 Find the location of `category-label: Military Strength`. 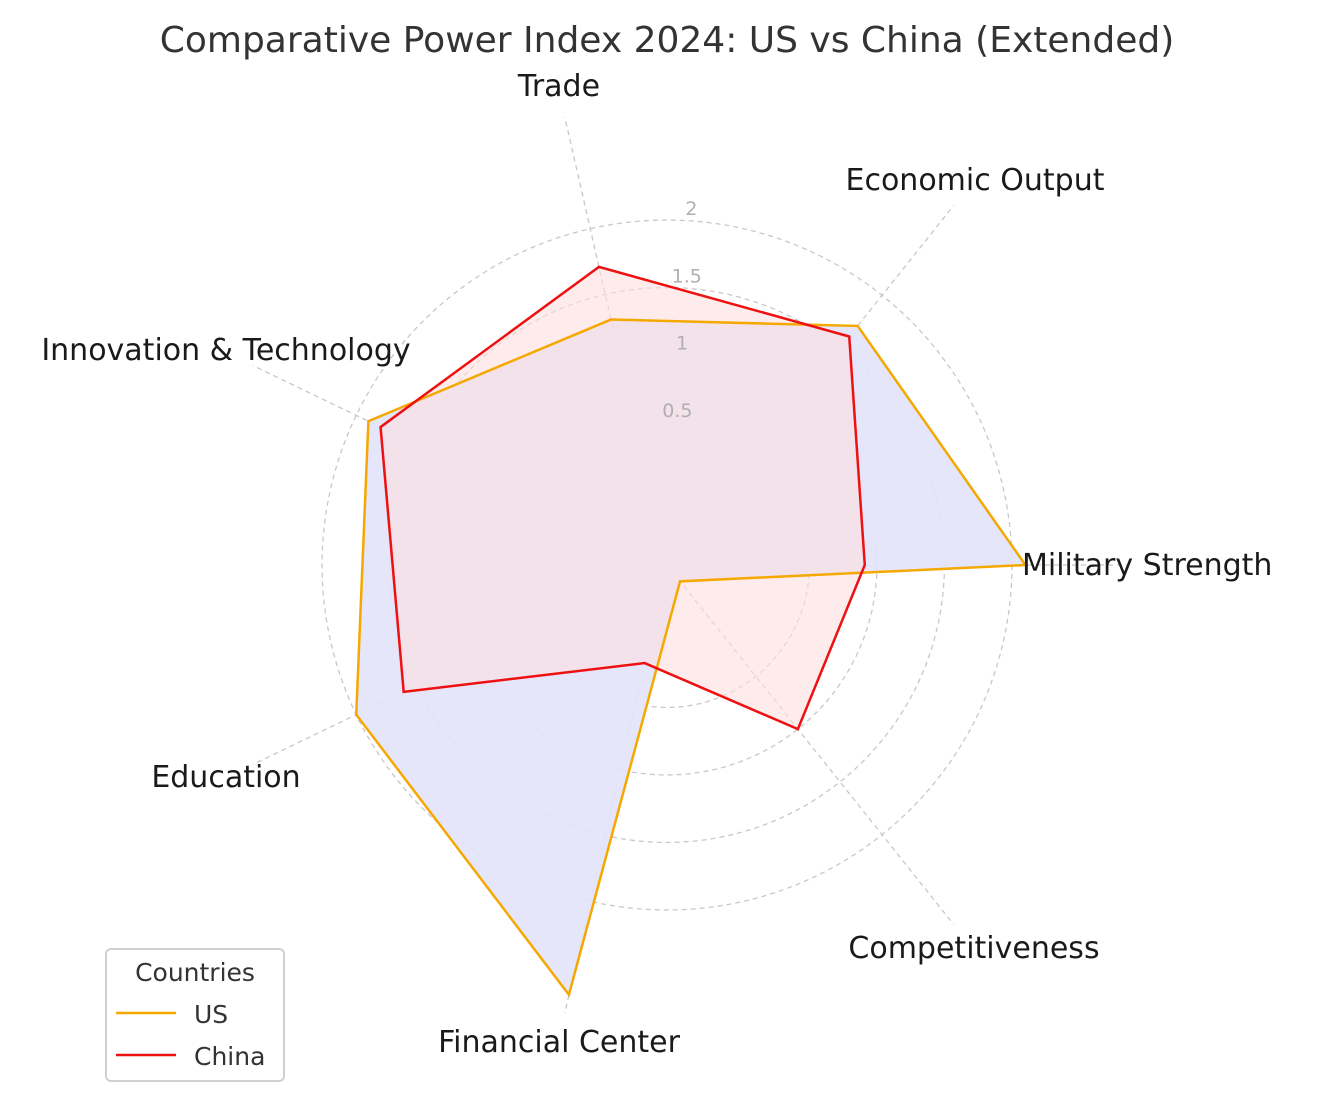

category-label: Military Strength is located at coordinates (1147, 565).